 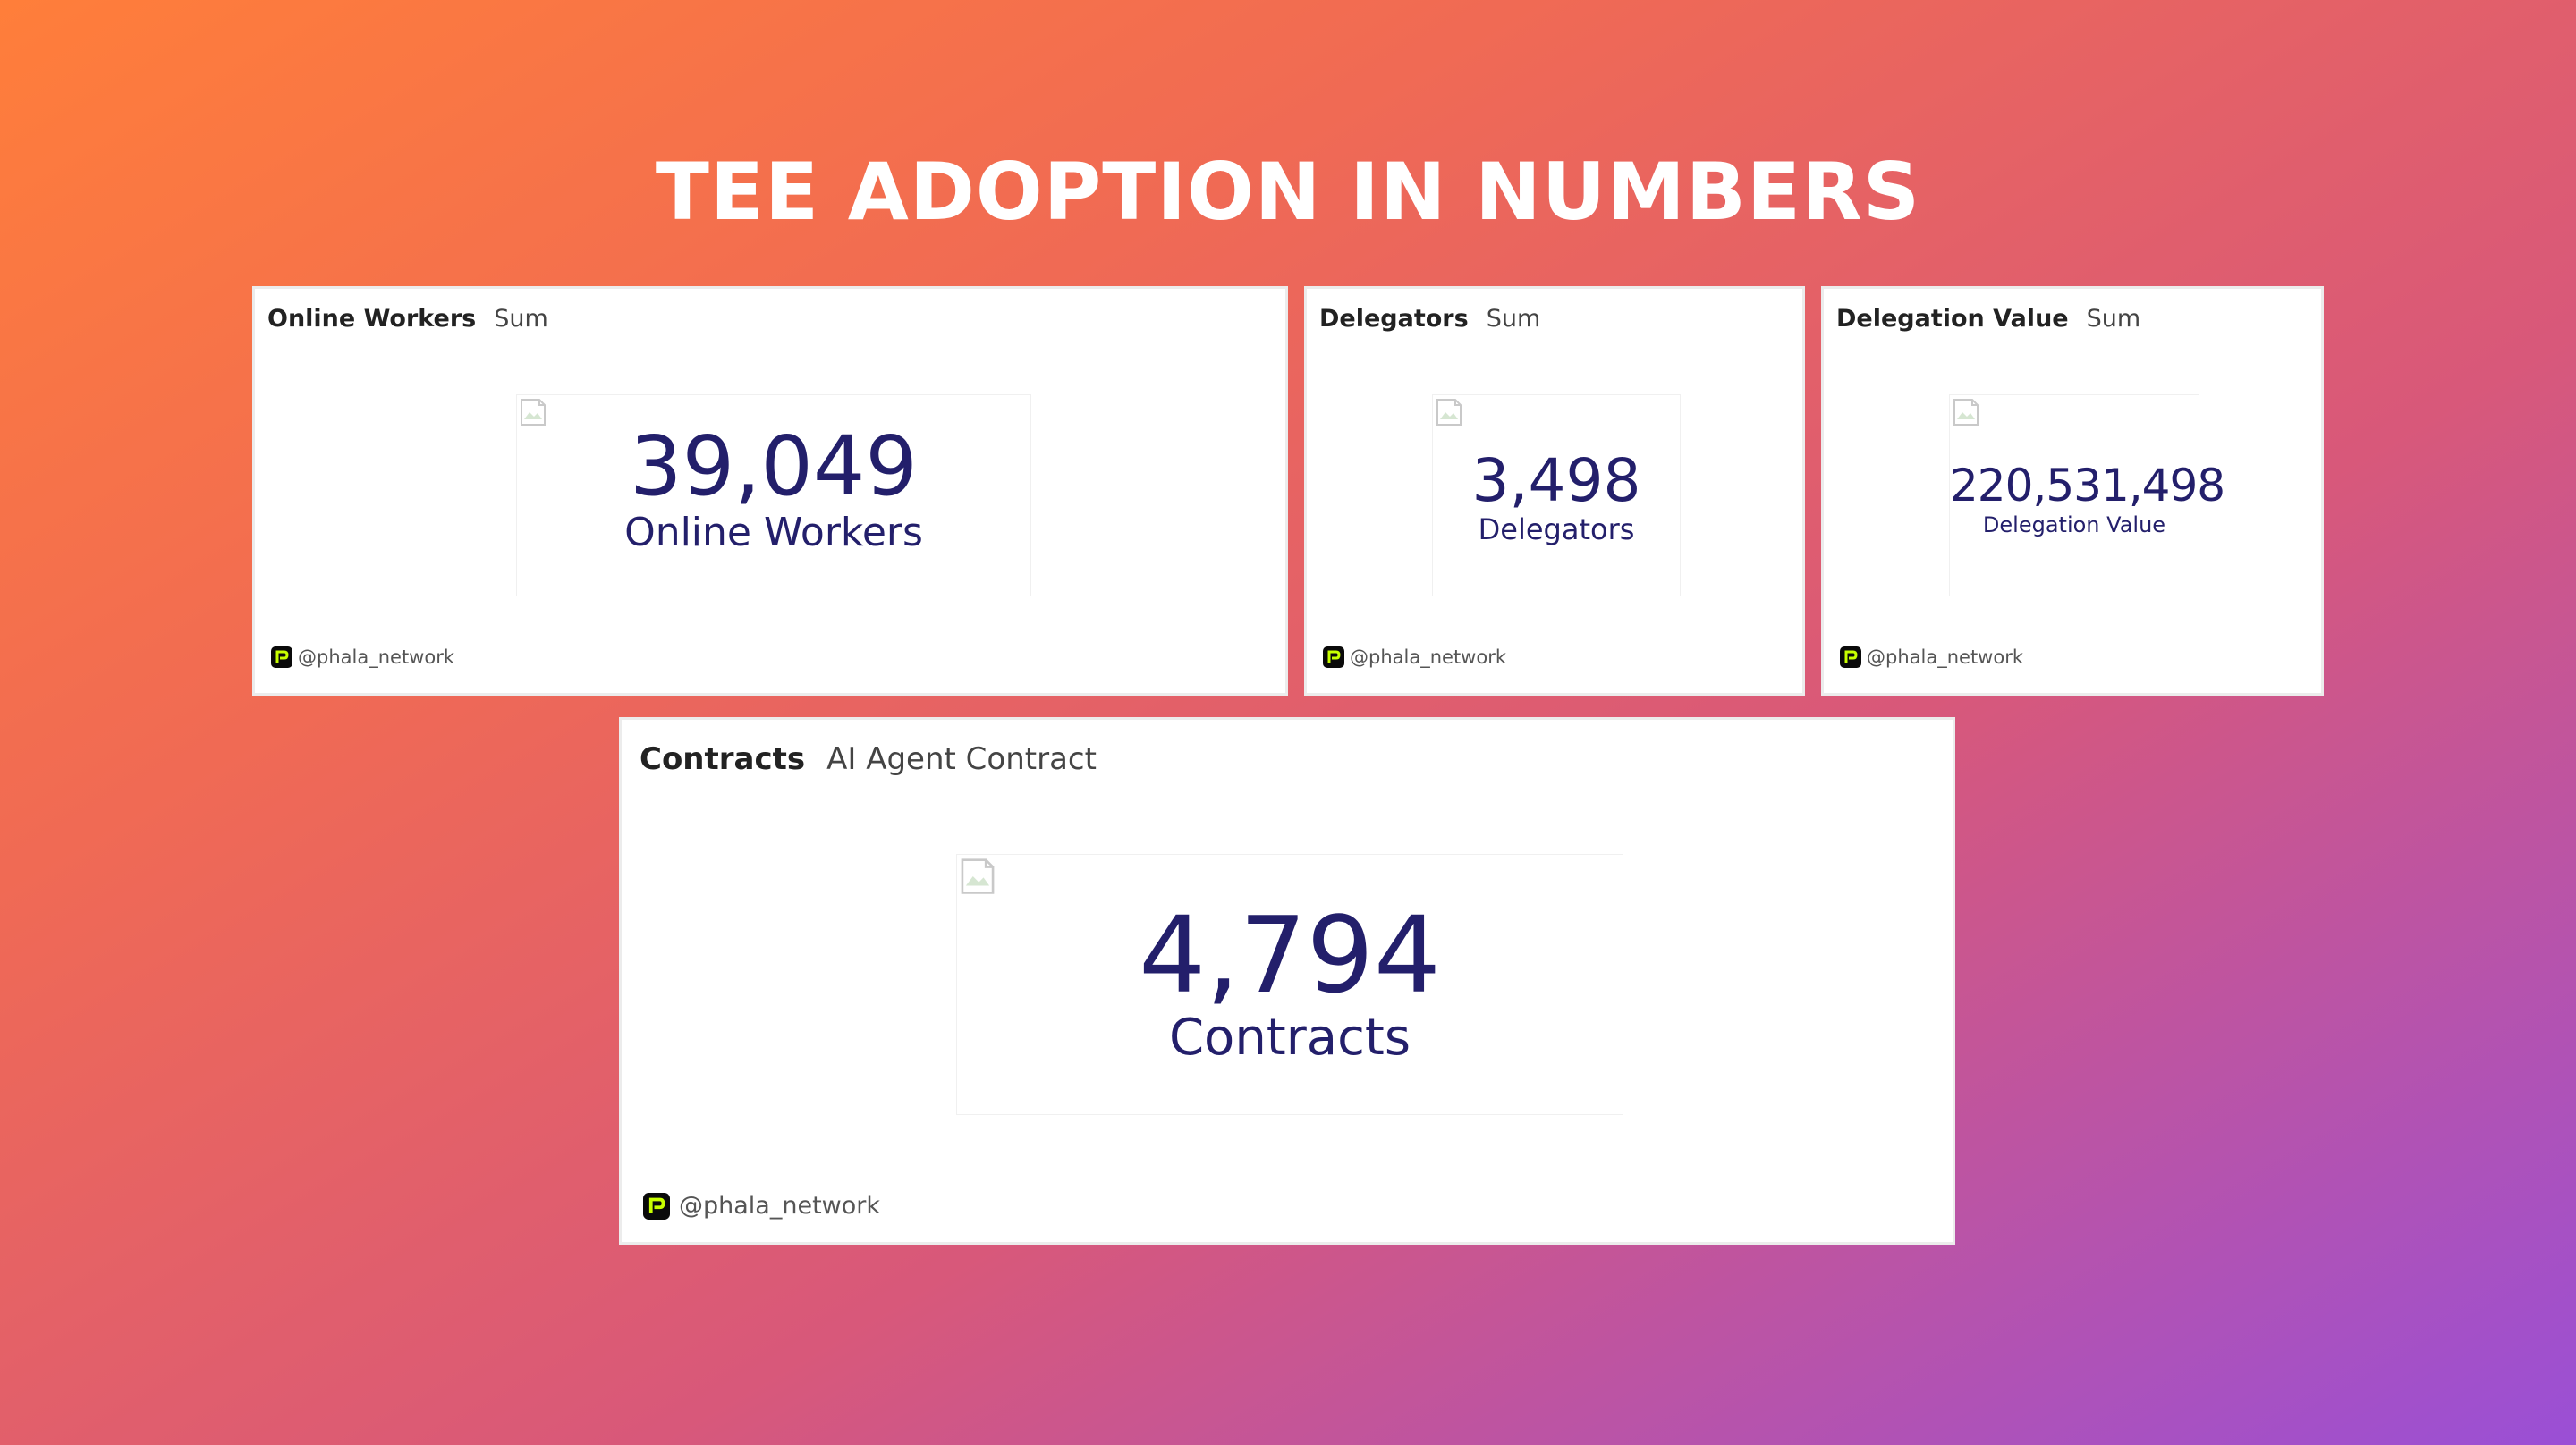 What do you see at coordinates (1556, 529) in the screenshot?
I see `metric-label: Delegators` at bounding box center [1556, 529].